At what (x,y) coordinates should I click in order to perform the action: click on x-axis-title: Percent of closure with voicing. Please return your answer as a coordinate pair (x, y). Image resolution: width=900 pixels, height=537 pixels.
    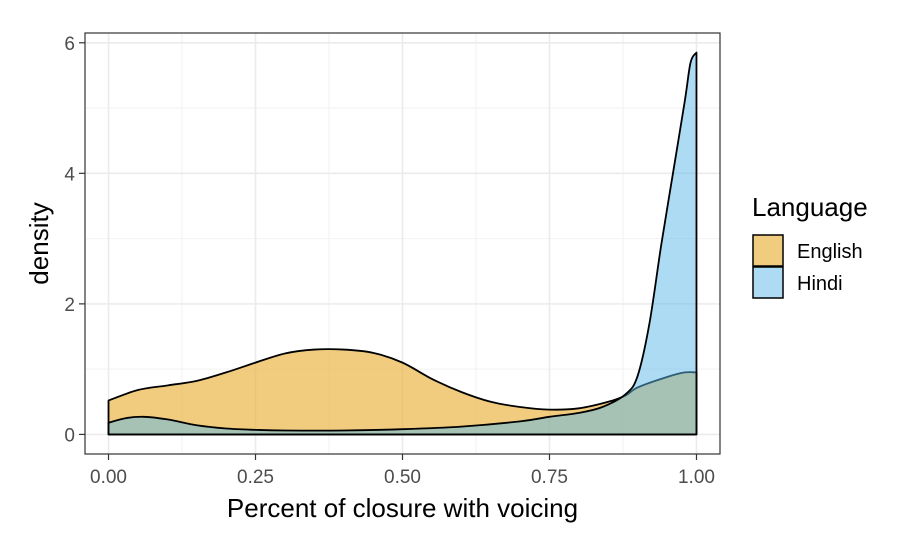
    Looking at the image, I should click on (402, 508).